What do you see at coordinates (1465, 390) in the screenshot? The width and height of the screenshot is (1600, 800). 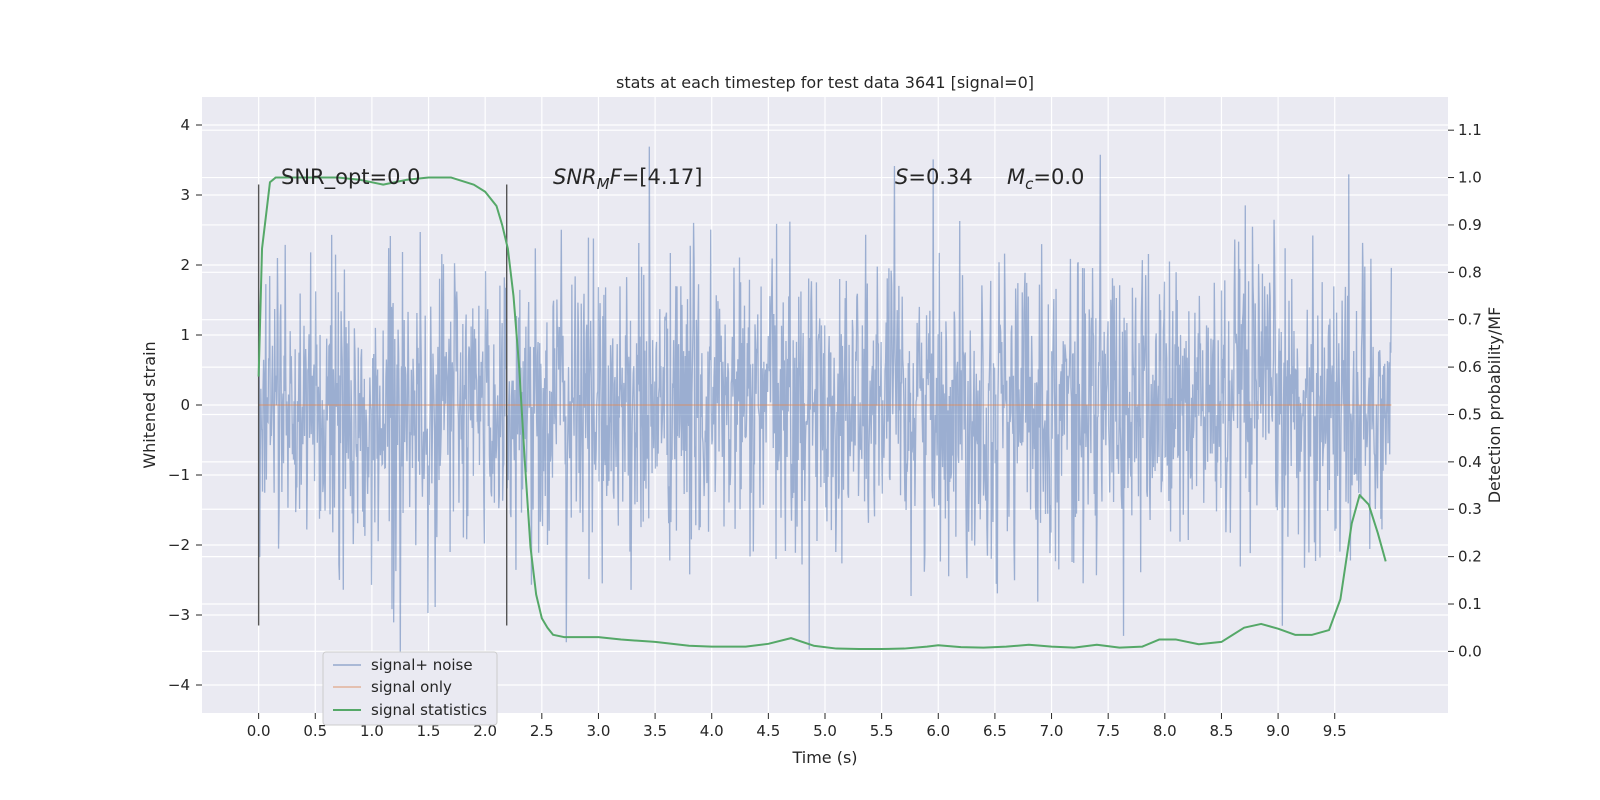 I see `y-right-axis-ticks: 1.1 1.0 0.9 0.8 0.7 0.6 0.5 0.4 0.3 0.2 0.1 0.0` at bounding box center [1465, 390].